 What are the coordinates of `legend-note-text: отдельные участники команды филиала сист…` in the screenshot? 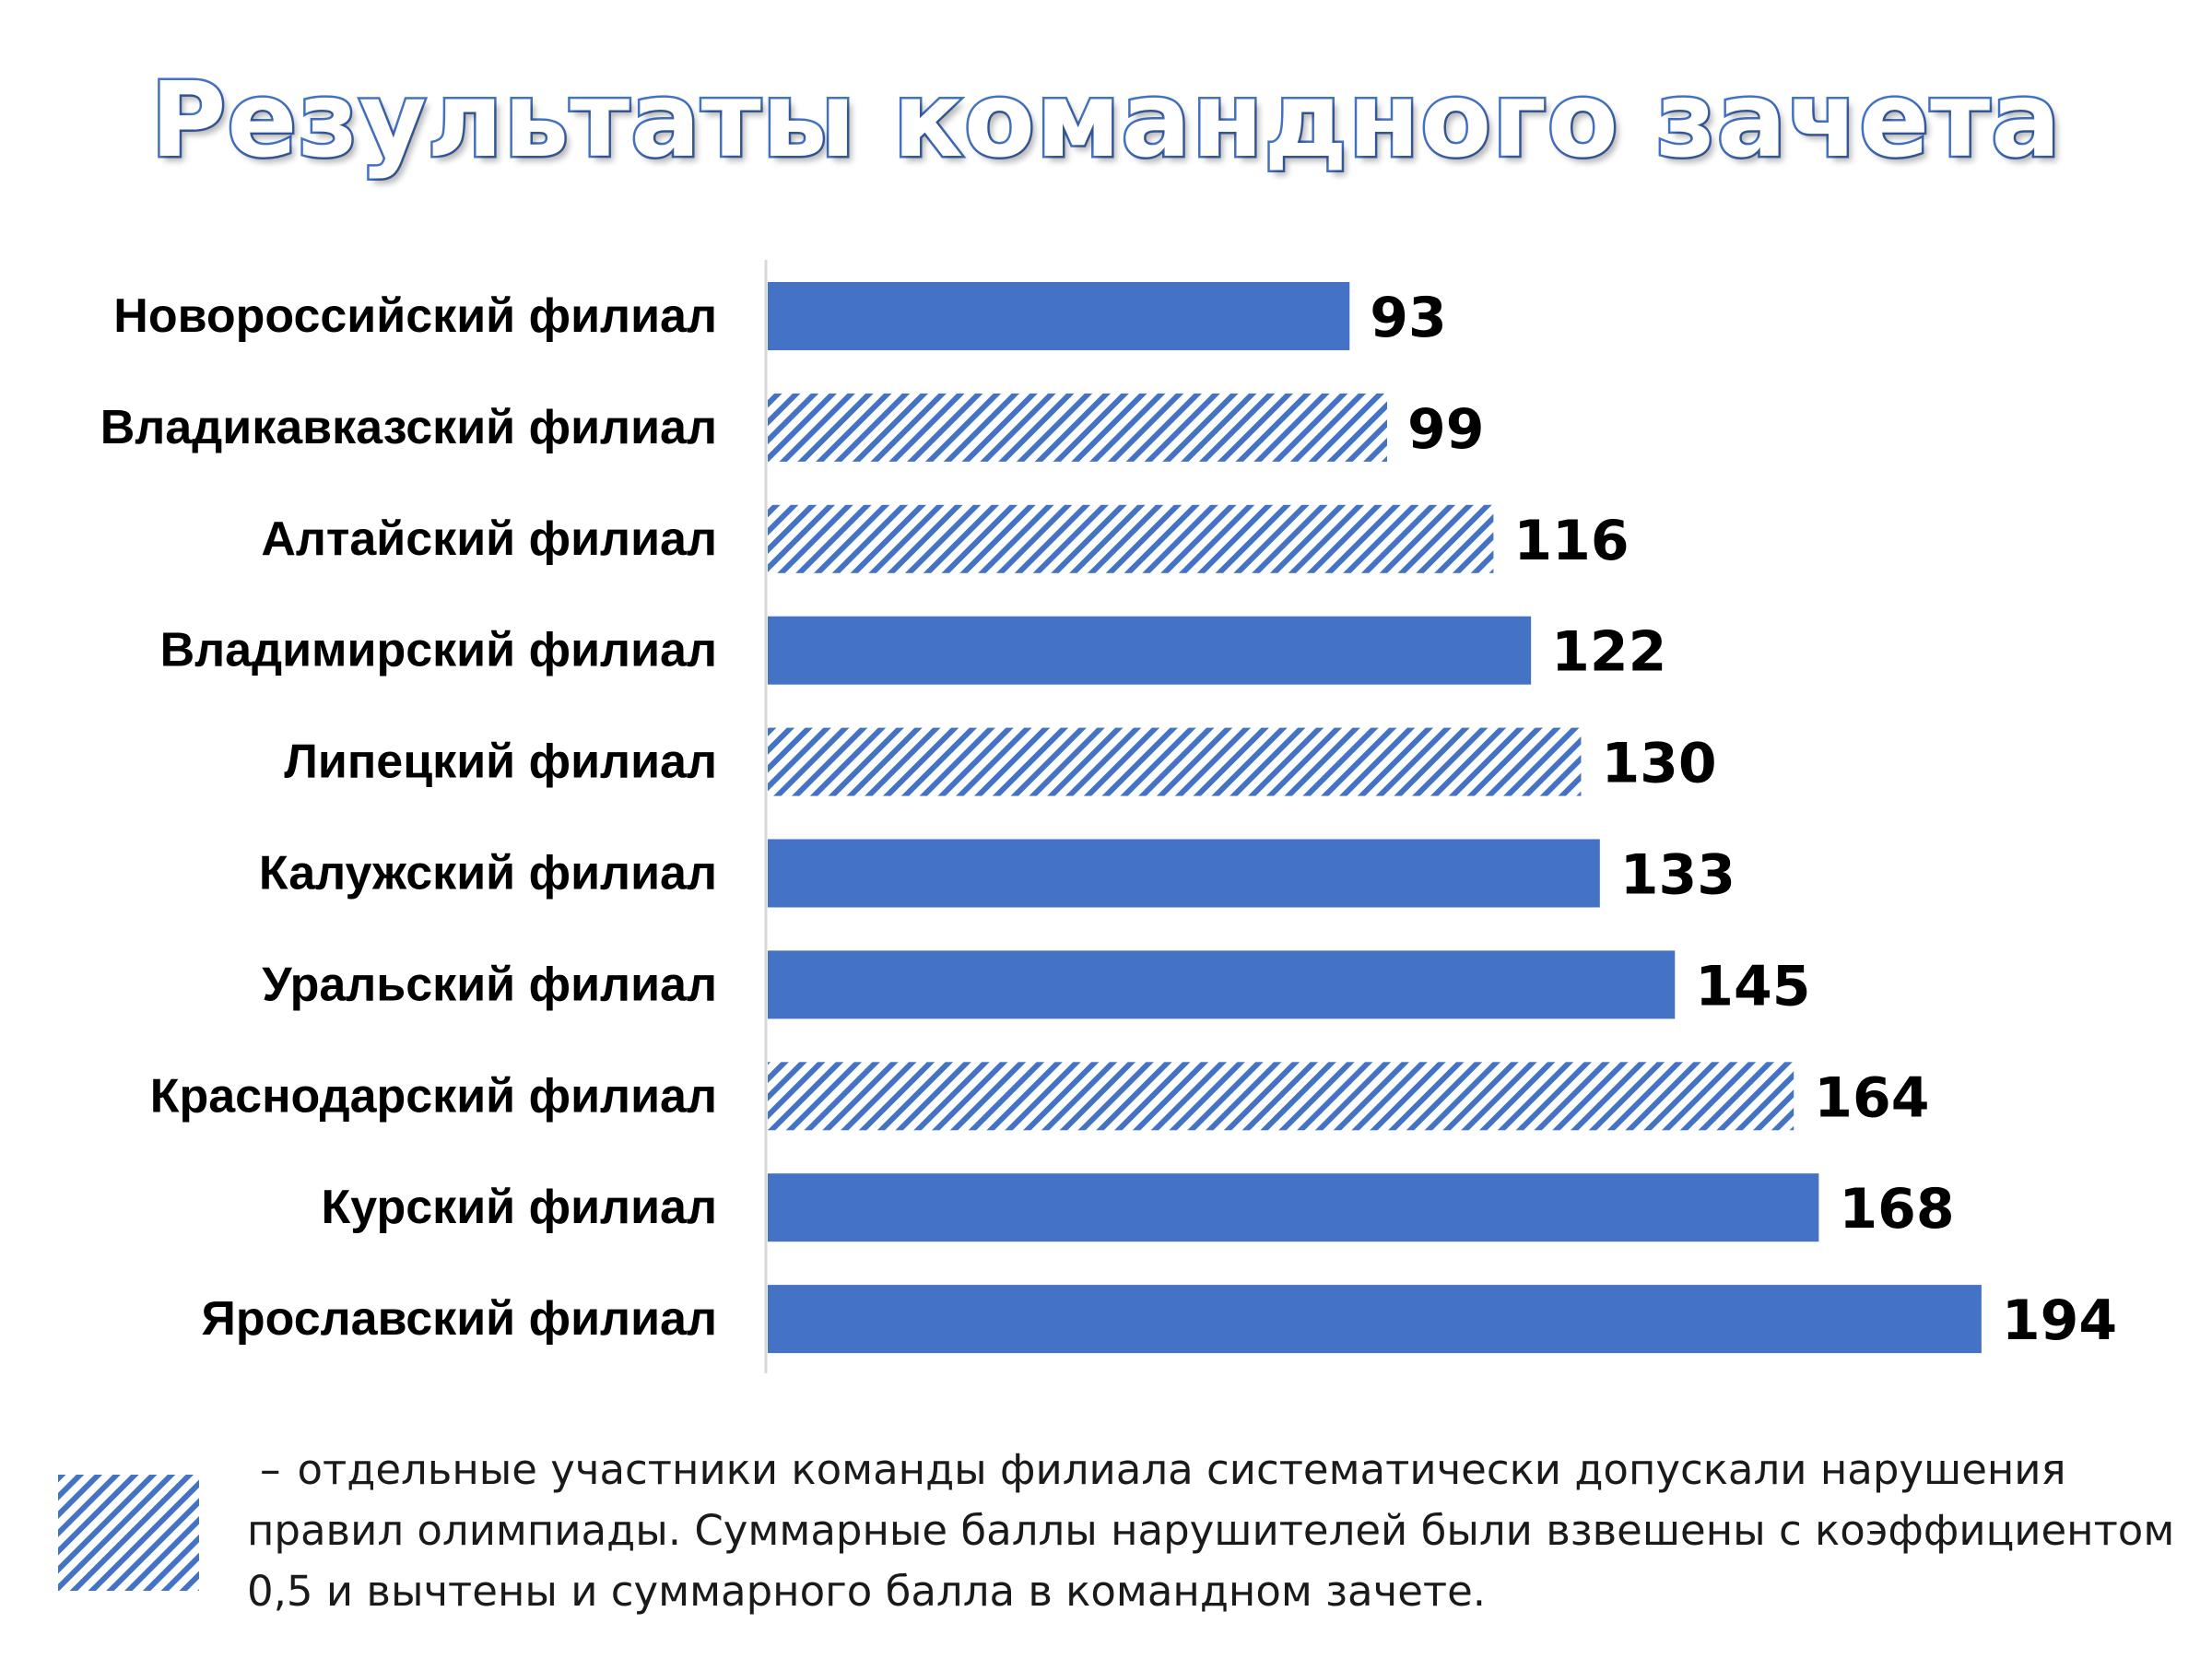 It's located at (1211, 1530).